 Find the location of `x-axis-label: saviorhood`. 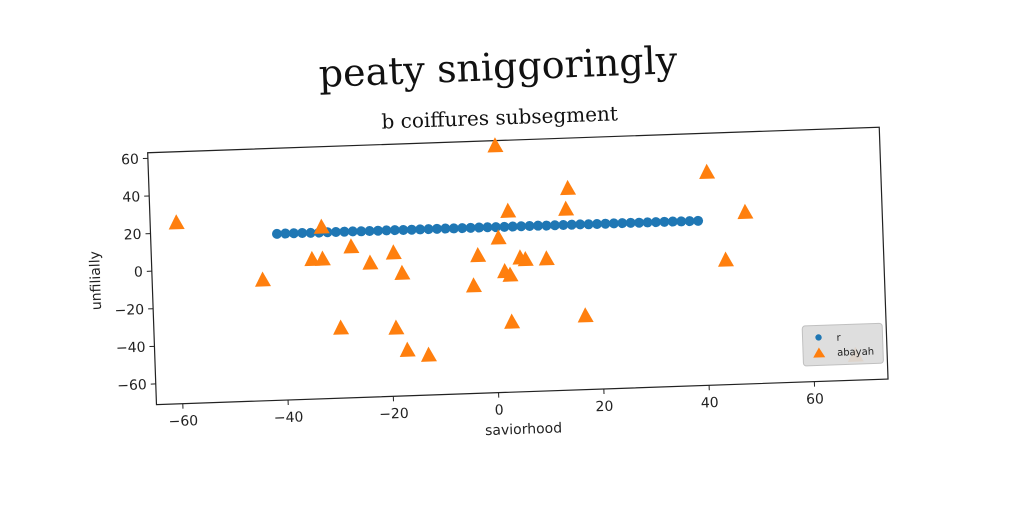

x-axis-label: saviorhood is located at coordinates (524, 429).